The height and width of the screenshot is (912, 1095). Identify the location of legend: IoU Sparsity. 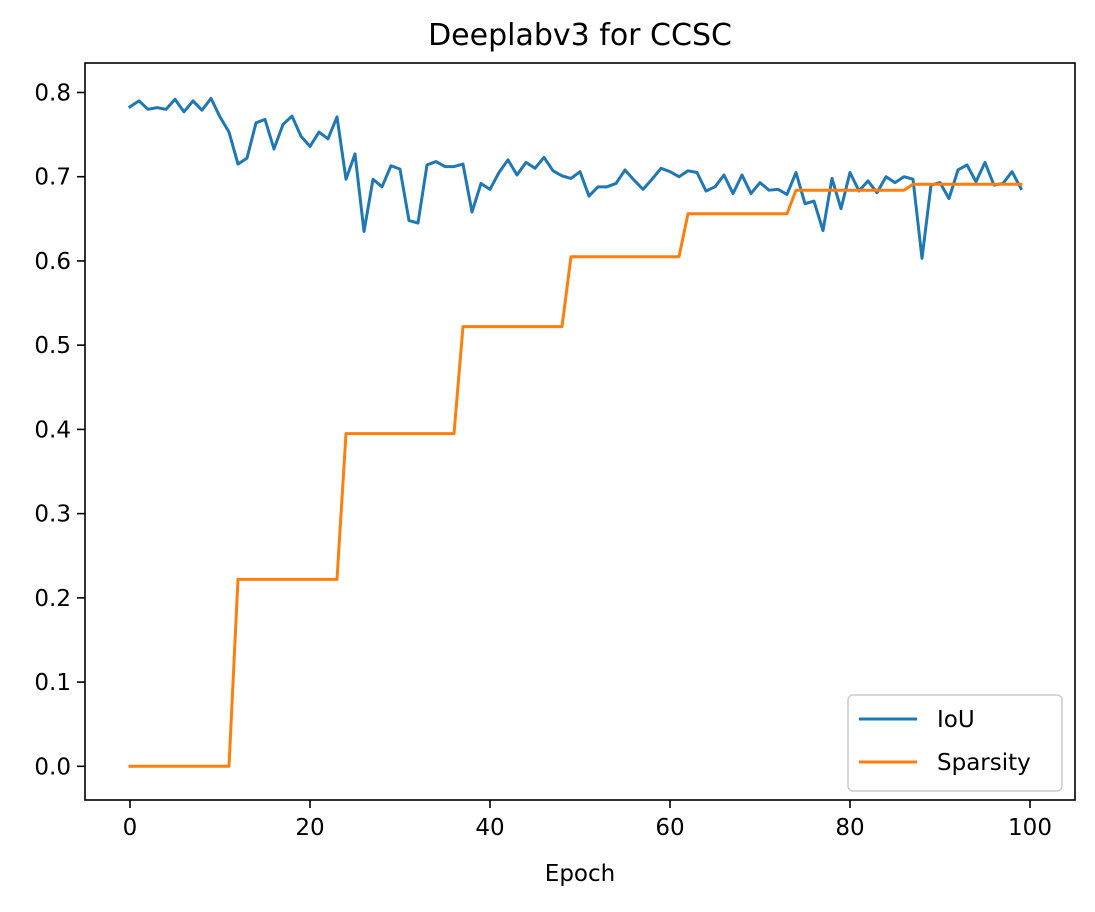
(955, 743).